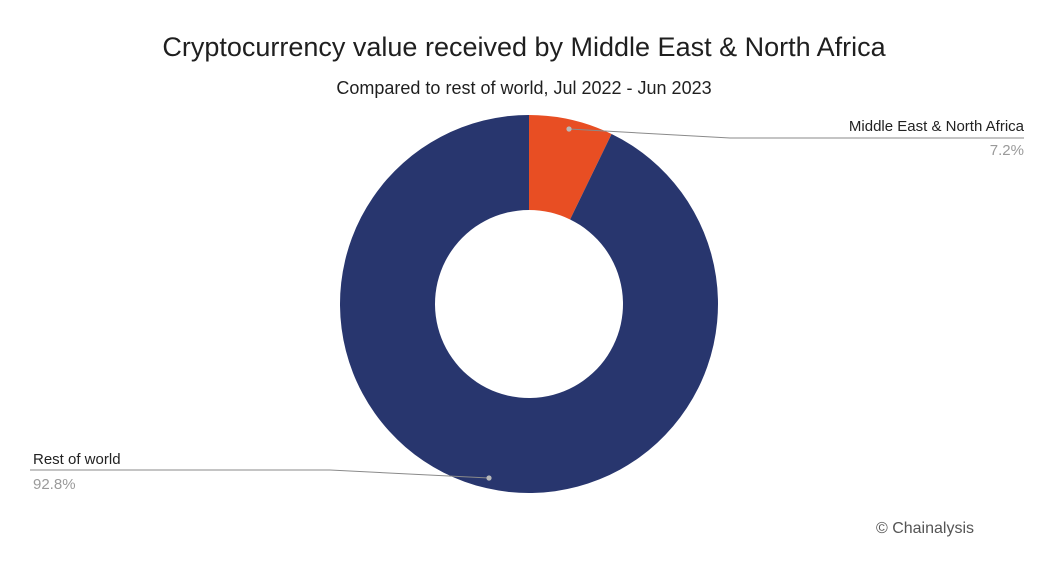  What do you see at coordinates (489, 478) in the screenshot?
I see `leader-dot-rest-of-world` at bounding box center [489, 478].